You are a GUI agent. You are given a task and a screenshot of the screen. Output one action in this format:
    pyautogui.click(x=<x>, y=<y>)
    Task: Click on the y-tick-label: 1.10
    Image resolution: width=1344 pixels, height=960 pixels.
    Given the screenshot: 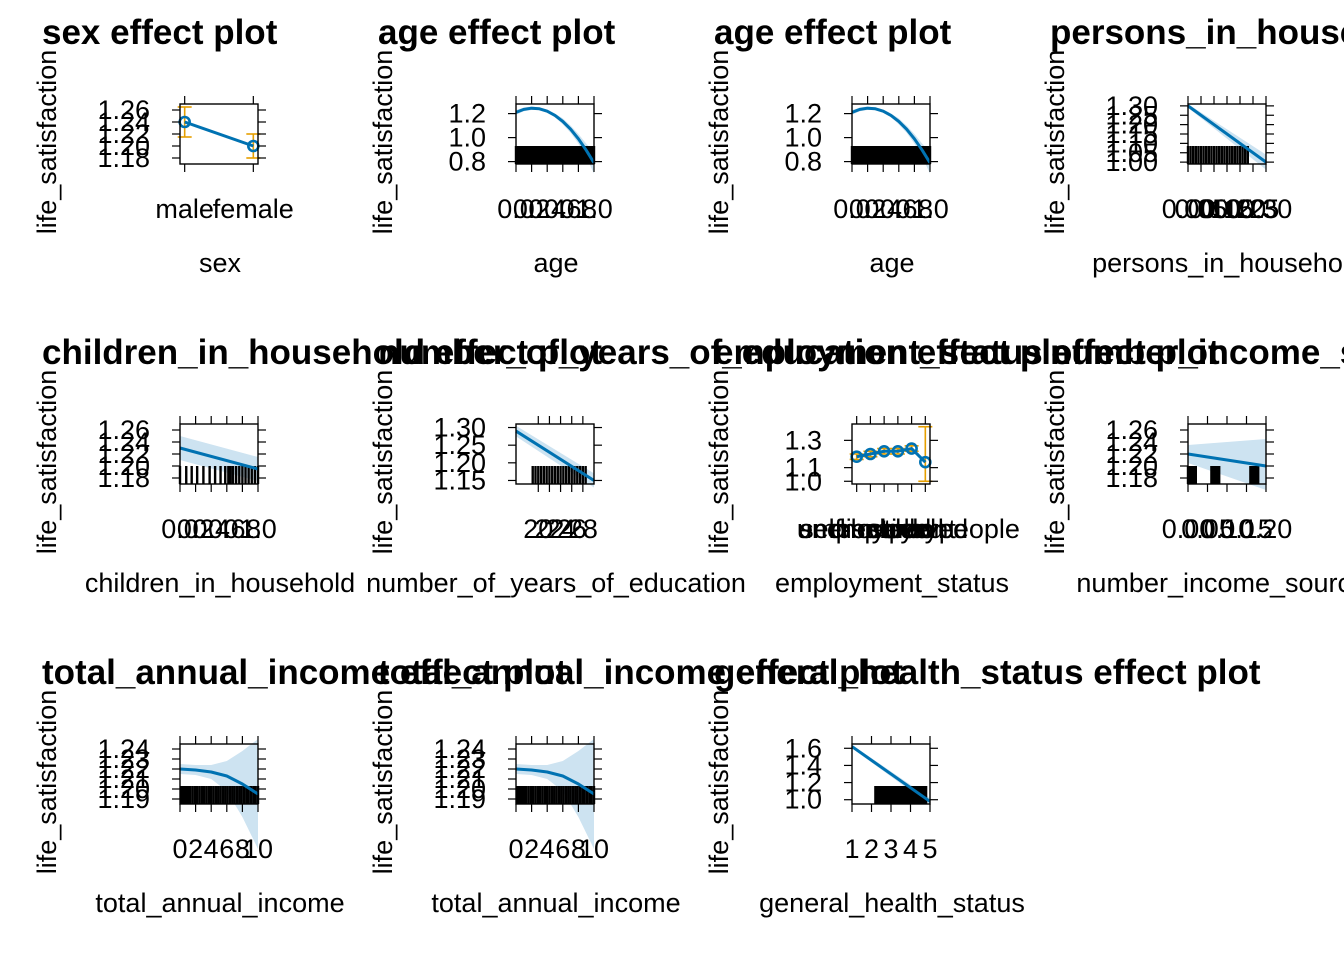 What is the action you would take?
    pyautogui.click(x=1131, y=143)
    